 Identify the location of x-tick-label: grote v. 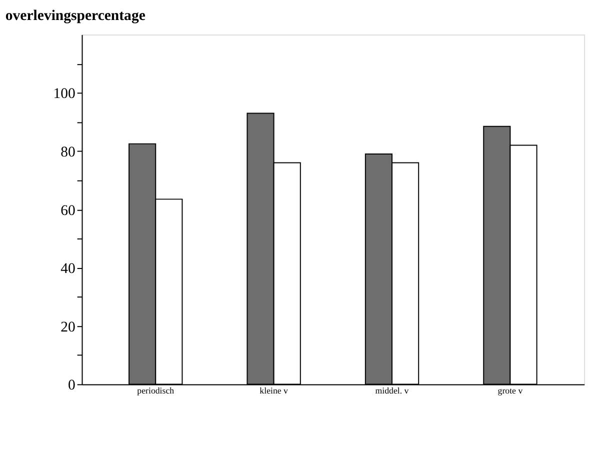
(511, 391).